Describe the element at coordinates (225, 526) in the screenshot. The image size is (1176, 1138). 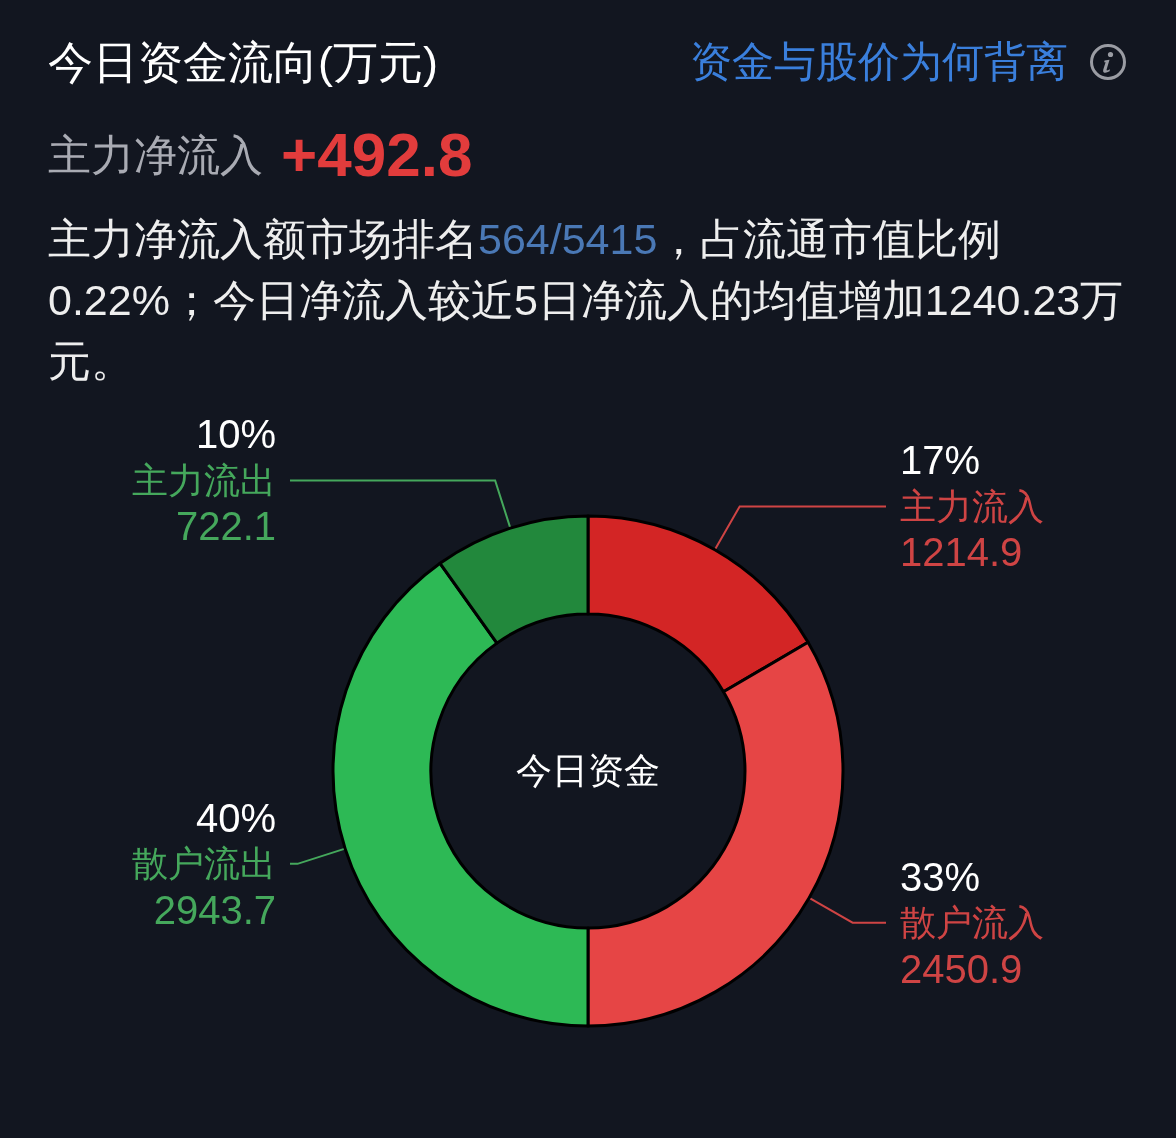
I see `data-label: 722.1` at that location.